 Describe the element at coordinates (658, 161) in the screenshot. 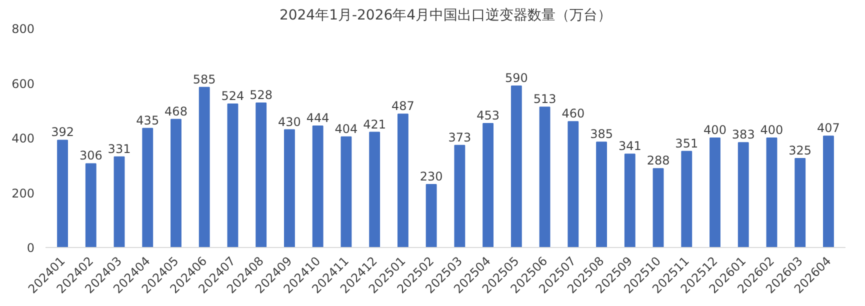

I see `data-label: 288` at that location.